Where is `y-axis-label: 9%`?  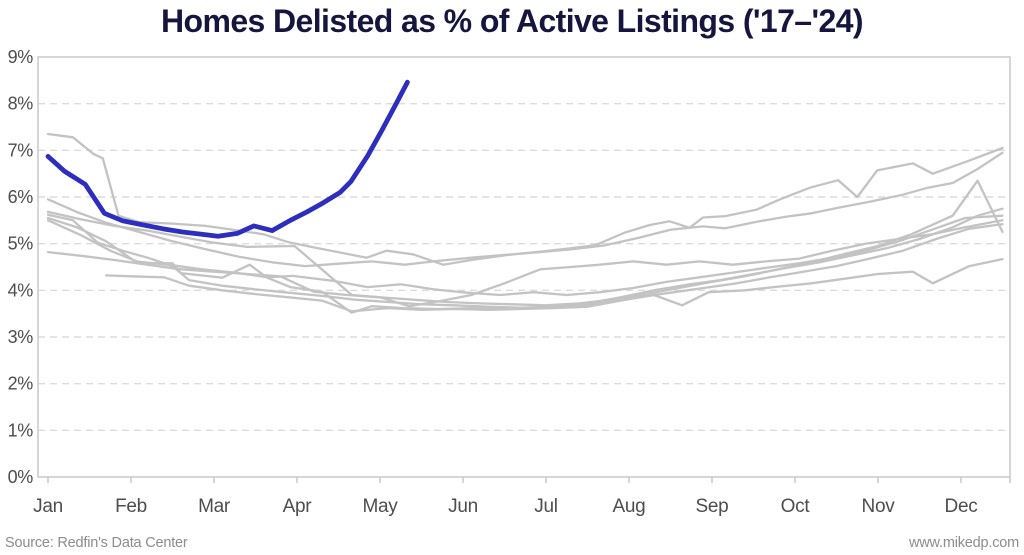
y-axis-label: 9% is located at coordinates (21, 57).